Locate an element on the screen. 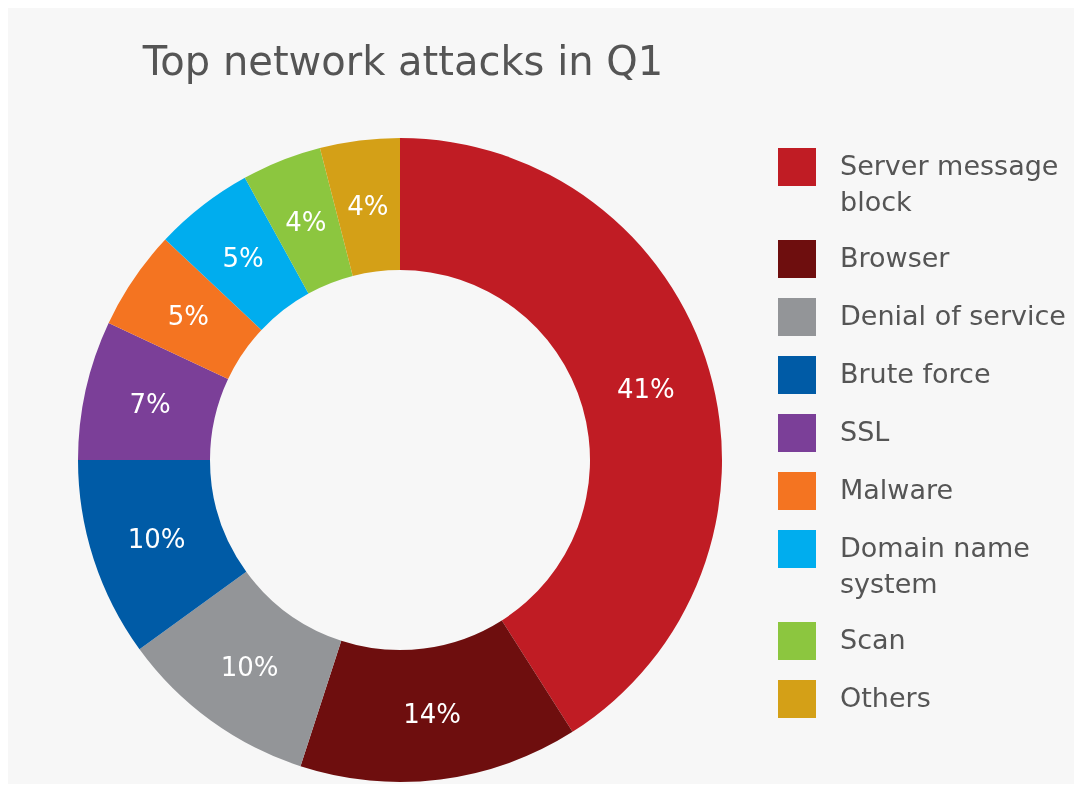  legend-label: Others is located at coordinates (886, 698).